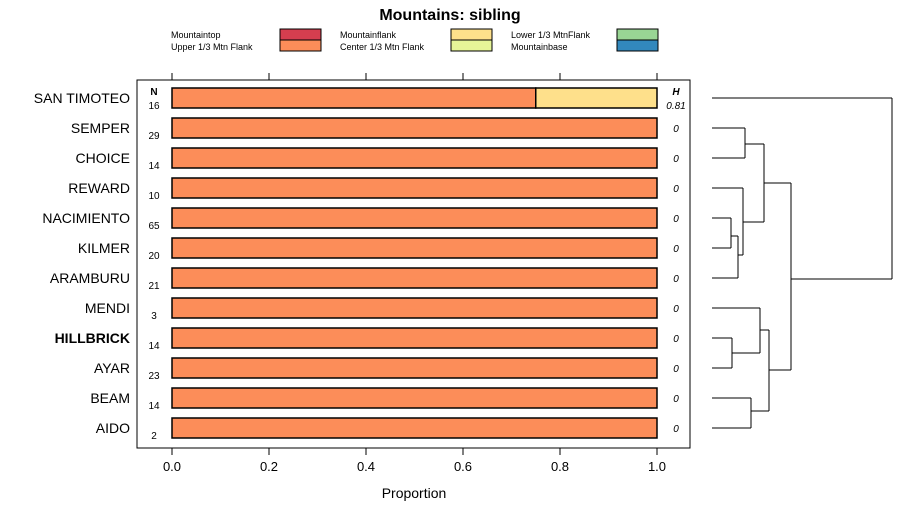 Image resolution: width=900 pixels, height=520 pixels. I want to click on x-tick-label: 1.0, so click(657, 466).